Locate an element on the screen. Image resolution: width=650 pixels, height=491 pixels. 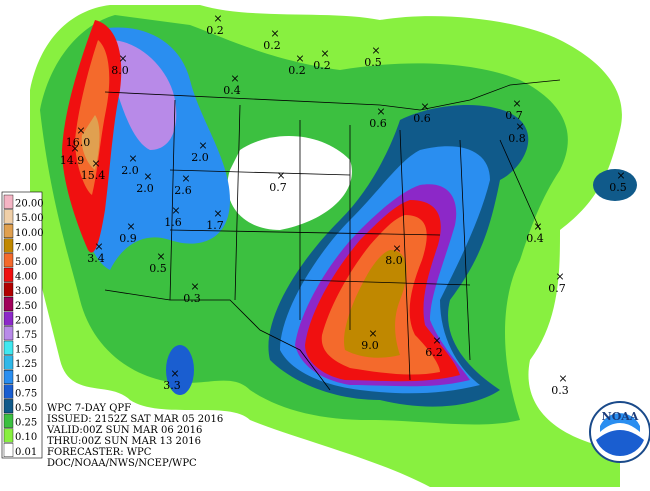
point-value: 9.0 is located at coordinates (370, 345).